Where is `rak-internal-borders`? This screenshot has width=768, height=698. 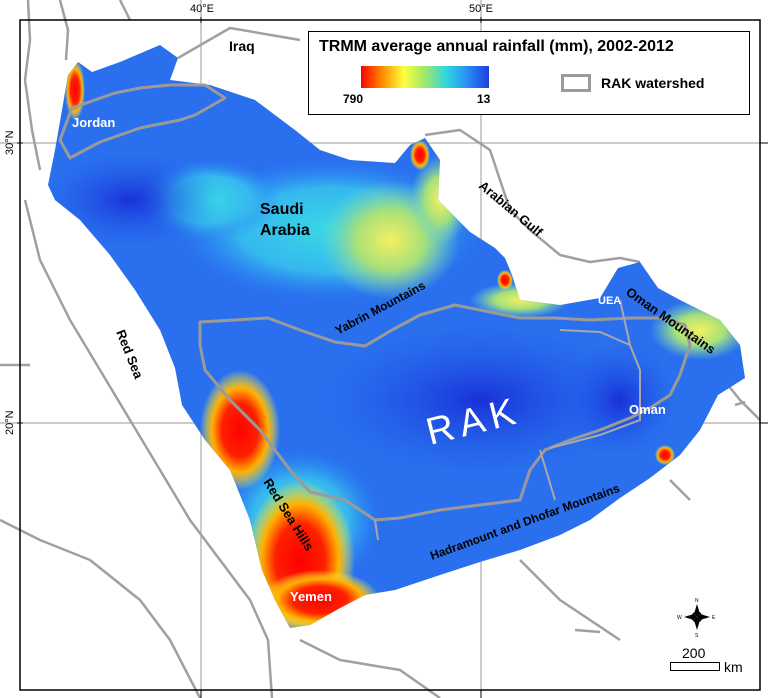
rak-internal-borders is located at coordinates (507, 420).